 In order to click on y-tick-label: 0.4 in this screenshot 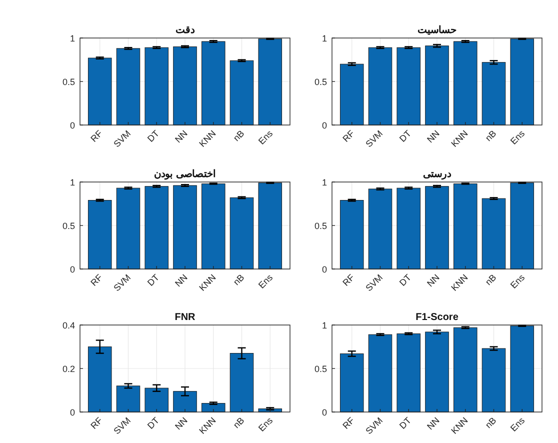, I will do `click(68, 325)`.